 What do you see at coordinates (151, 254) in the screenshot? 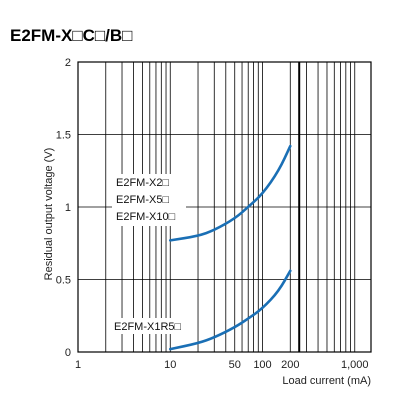
I see `series-labels: E2FM-X2□ E2FM-X5□ E2FM-X10□ E2FM-X1R5□` at bounding box center [151, 254].